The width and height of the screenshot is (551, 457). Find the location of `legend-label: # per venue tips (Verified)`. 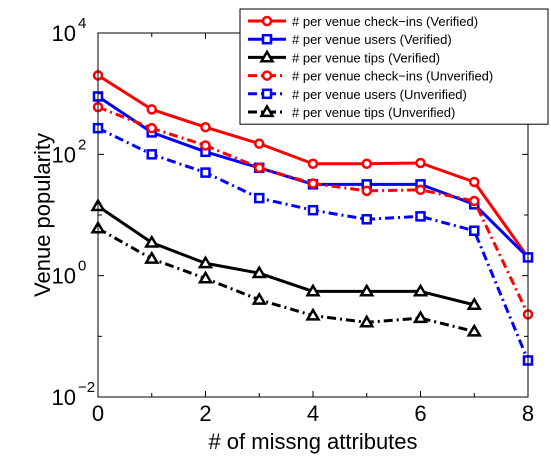

legend-label: # per venue tips (Verified) is located at coordinates (366, 57).